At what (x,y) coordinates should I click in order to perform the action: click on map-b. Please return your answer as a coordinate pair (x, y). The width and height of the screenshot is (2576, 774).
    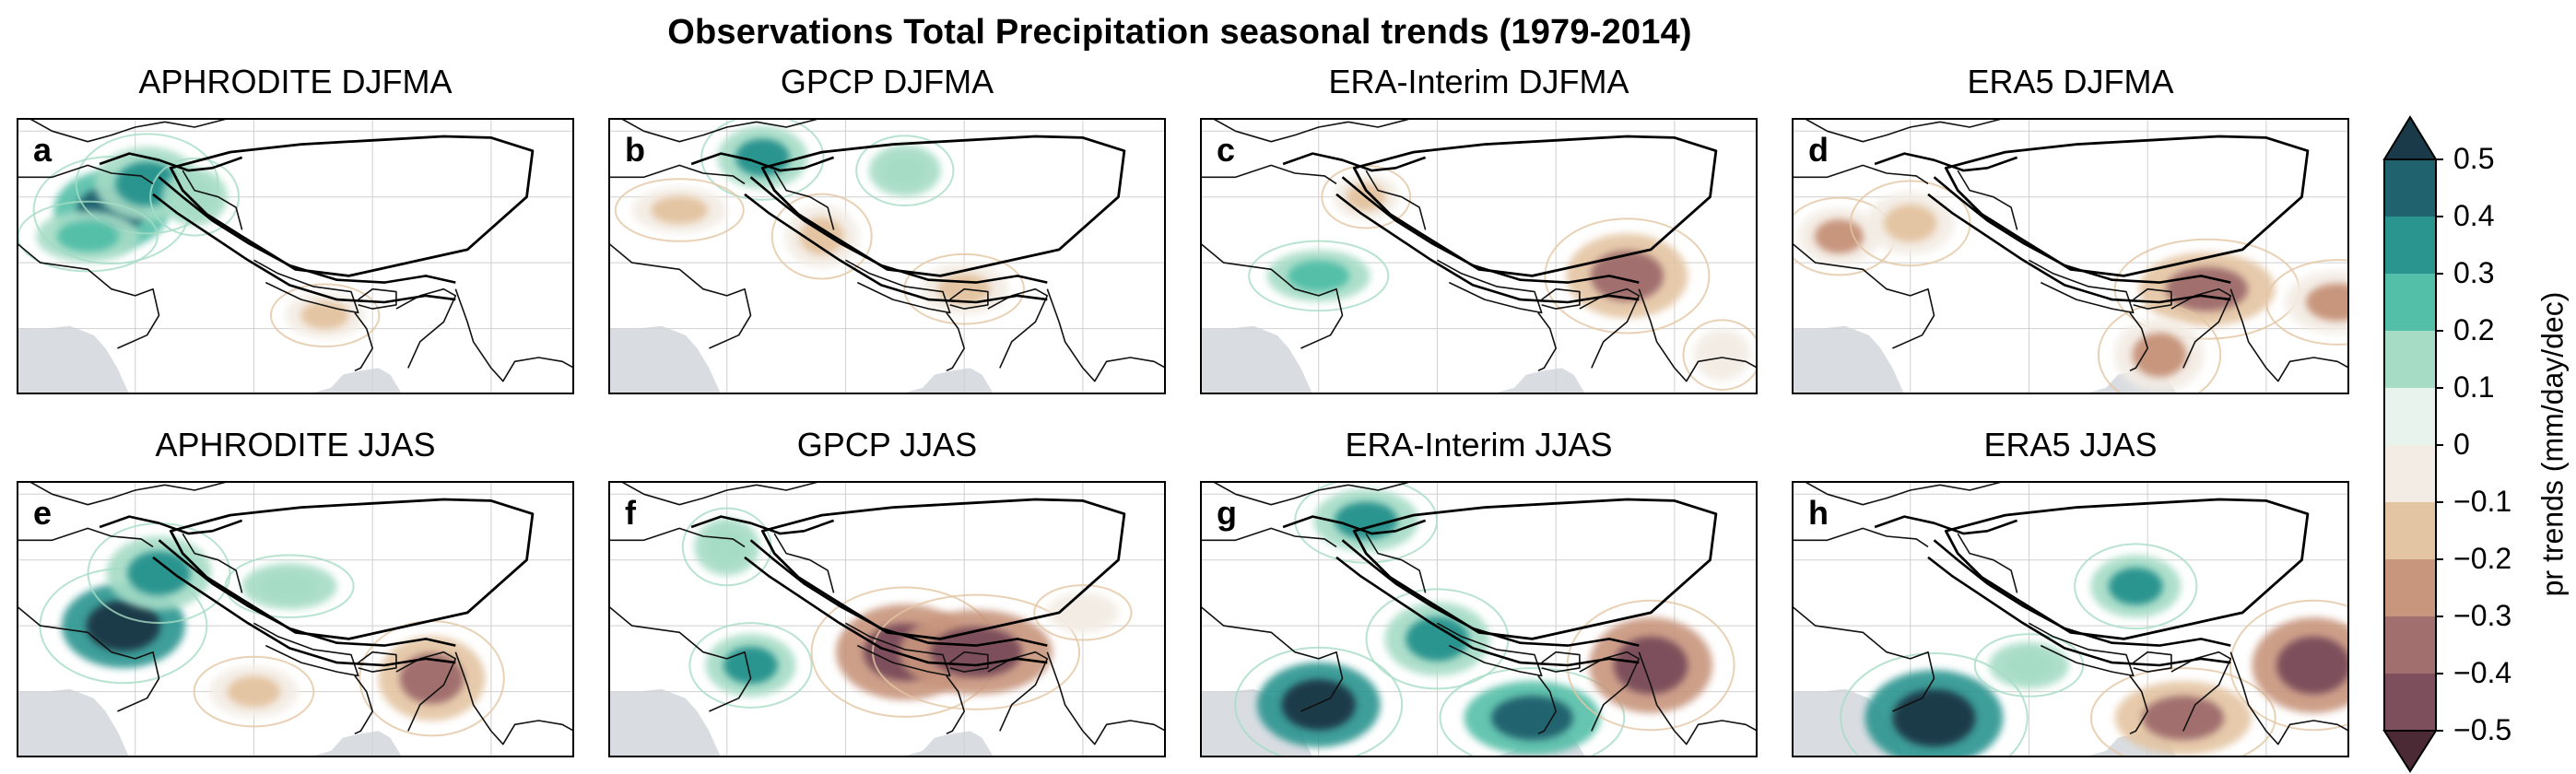
    Looking at the image, I should click on (887, 256).